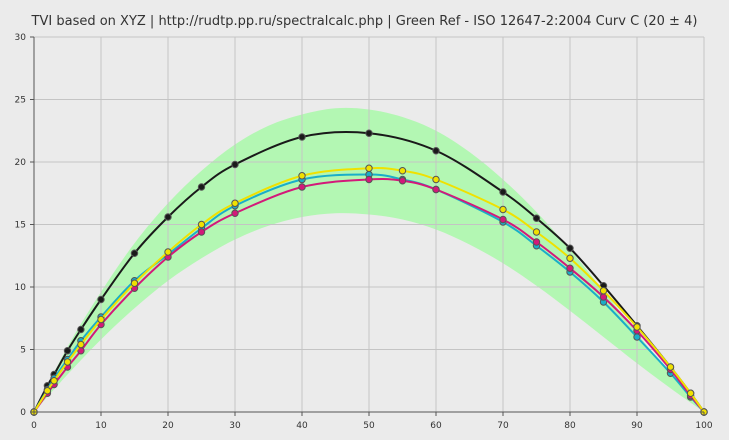 The width and height of the screenshot is (729, 440). Describe the element at coordinates (436, 426) in the screenshot. I see `x-tick-label: 60` at that location.